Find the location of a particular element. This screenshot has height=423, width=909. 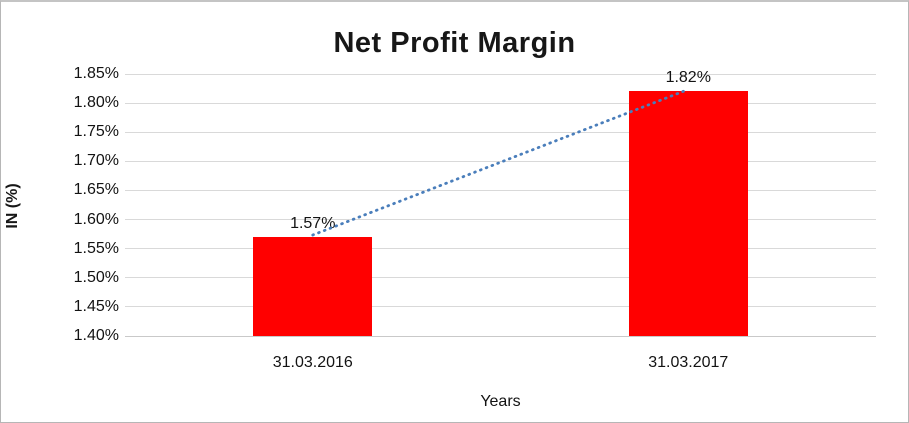

y-tick-label: 1.85% is located at coordinates (96, 73).